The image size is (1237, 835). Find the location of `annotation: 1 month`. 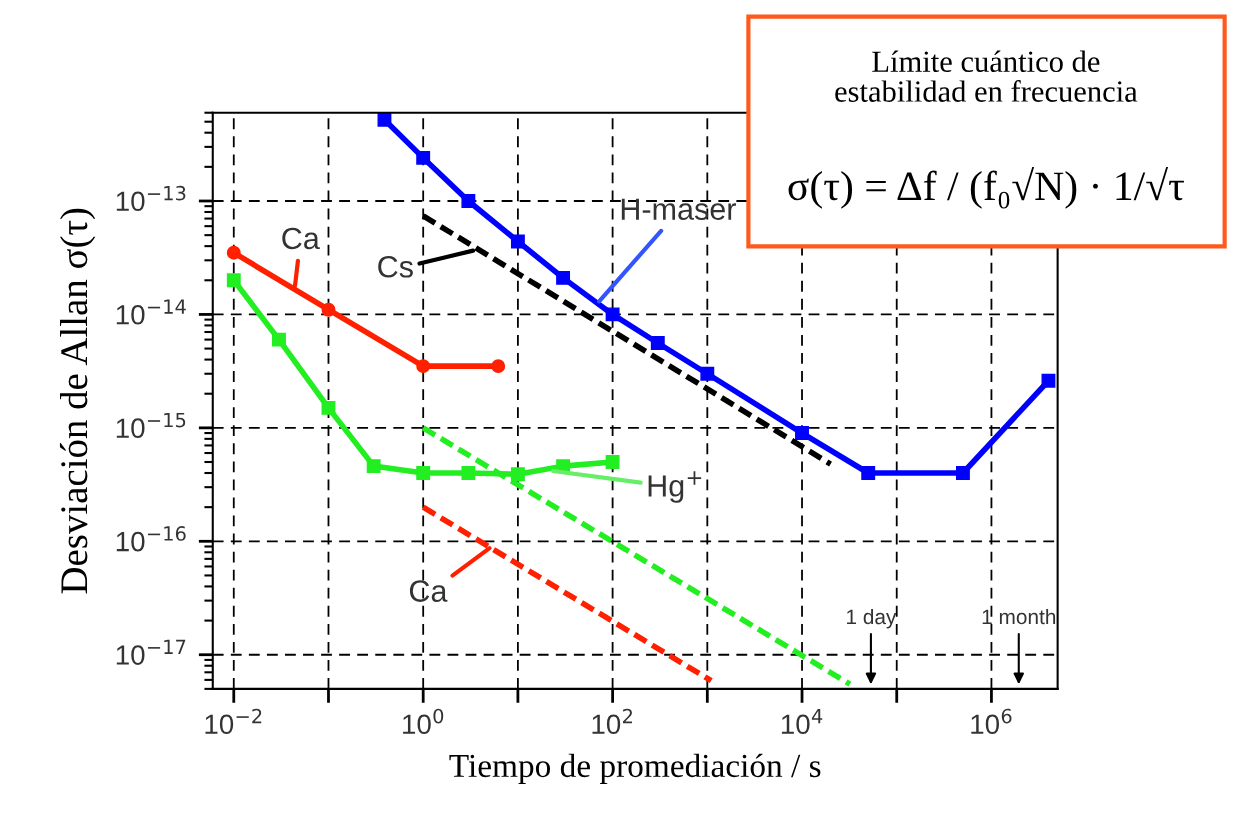

annotation: 1 month is located at coordinates (1019, 616).